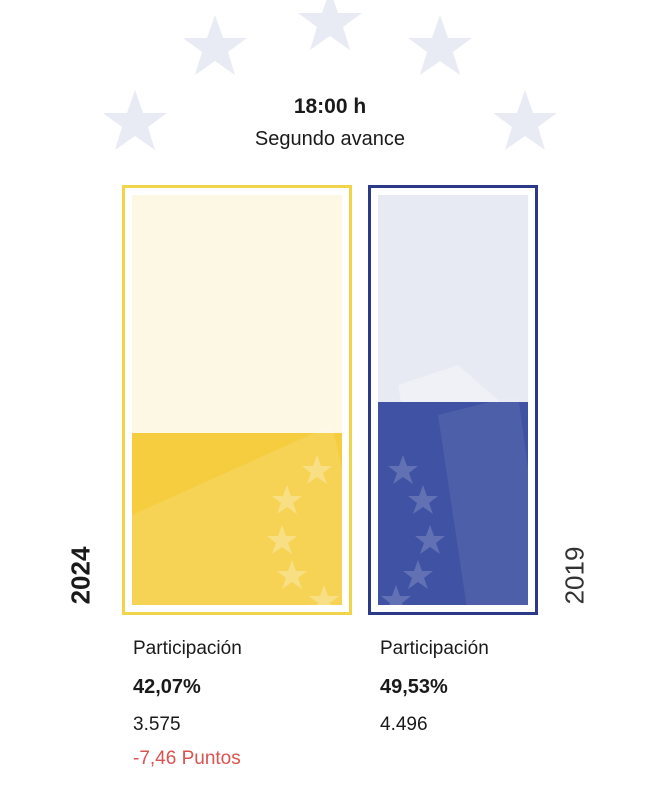 Image resolution: width=660 pixels, height=801 pixels. Describe the element at coordinates (167, 687) in the screenshot. I see `participation-percent: 42,07%` at that location.